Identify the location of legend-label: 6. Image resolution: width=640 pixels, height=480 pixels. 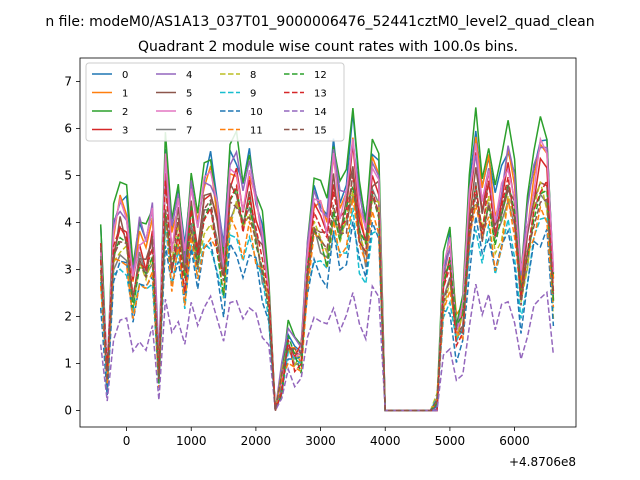
(189, 112).